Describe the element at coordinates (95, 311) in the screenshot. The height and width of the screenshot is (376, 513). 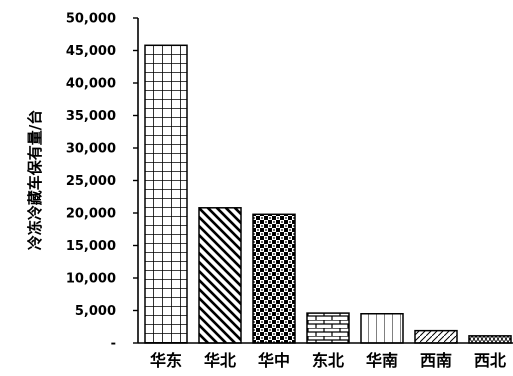
I see `y-tick-label-1: 5,000` at that location.